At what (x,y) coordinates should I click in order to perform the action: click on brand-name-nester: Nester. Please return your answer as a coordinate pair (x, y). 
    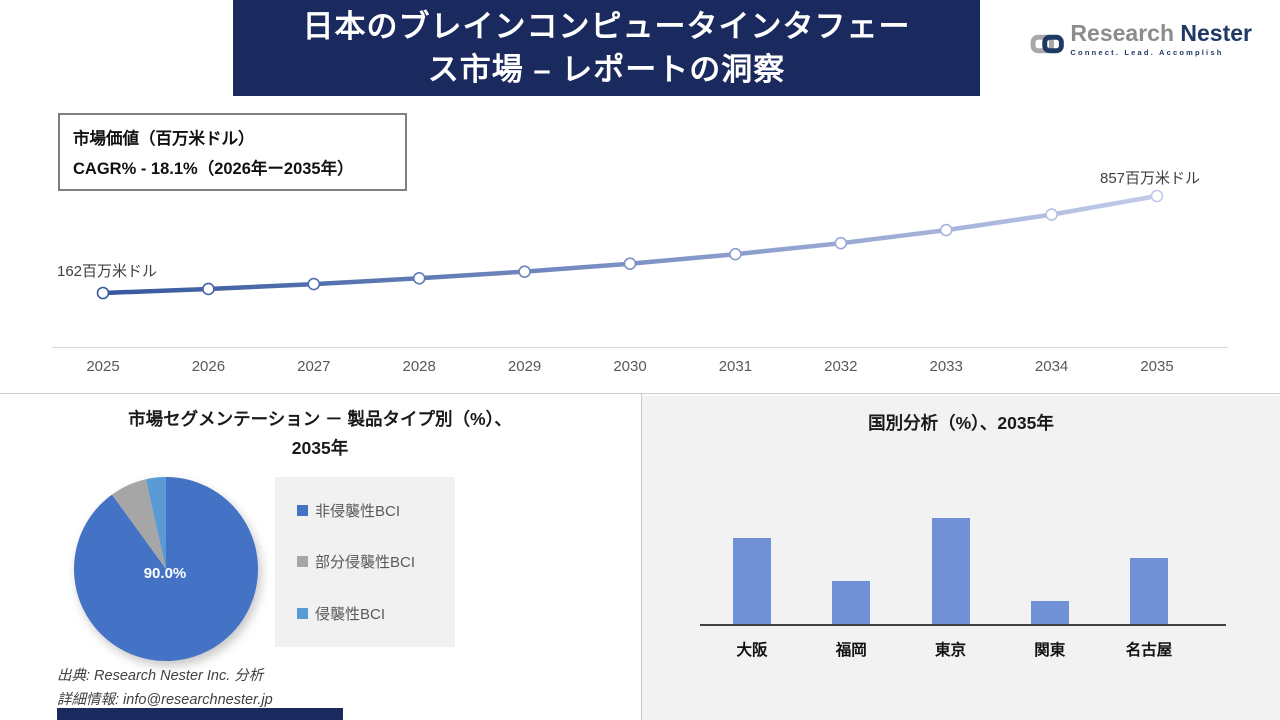
    Looking at the image, I should click on (1216, 33).